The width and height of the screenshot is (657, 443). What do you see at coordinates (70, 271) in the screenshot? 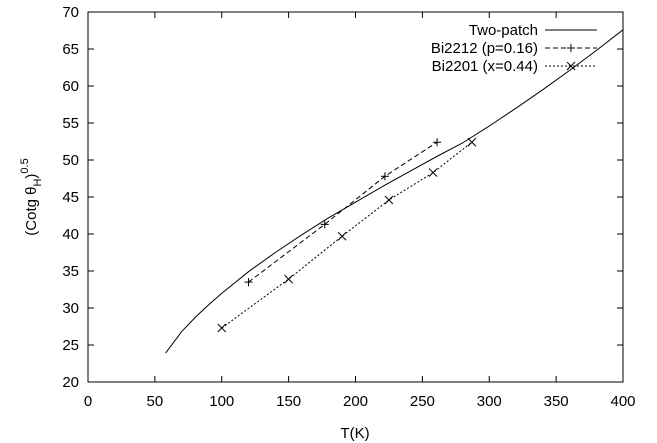
I see `y-tick-label: 35` at bounding box center [70, 271].